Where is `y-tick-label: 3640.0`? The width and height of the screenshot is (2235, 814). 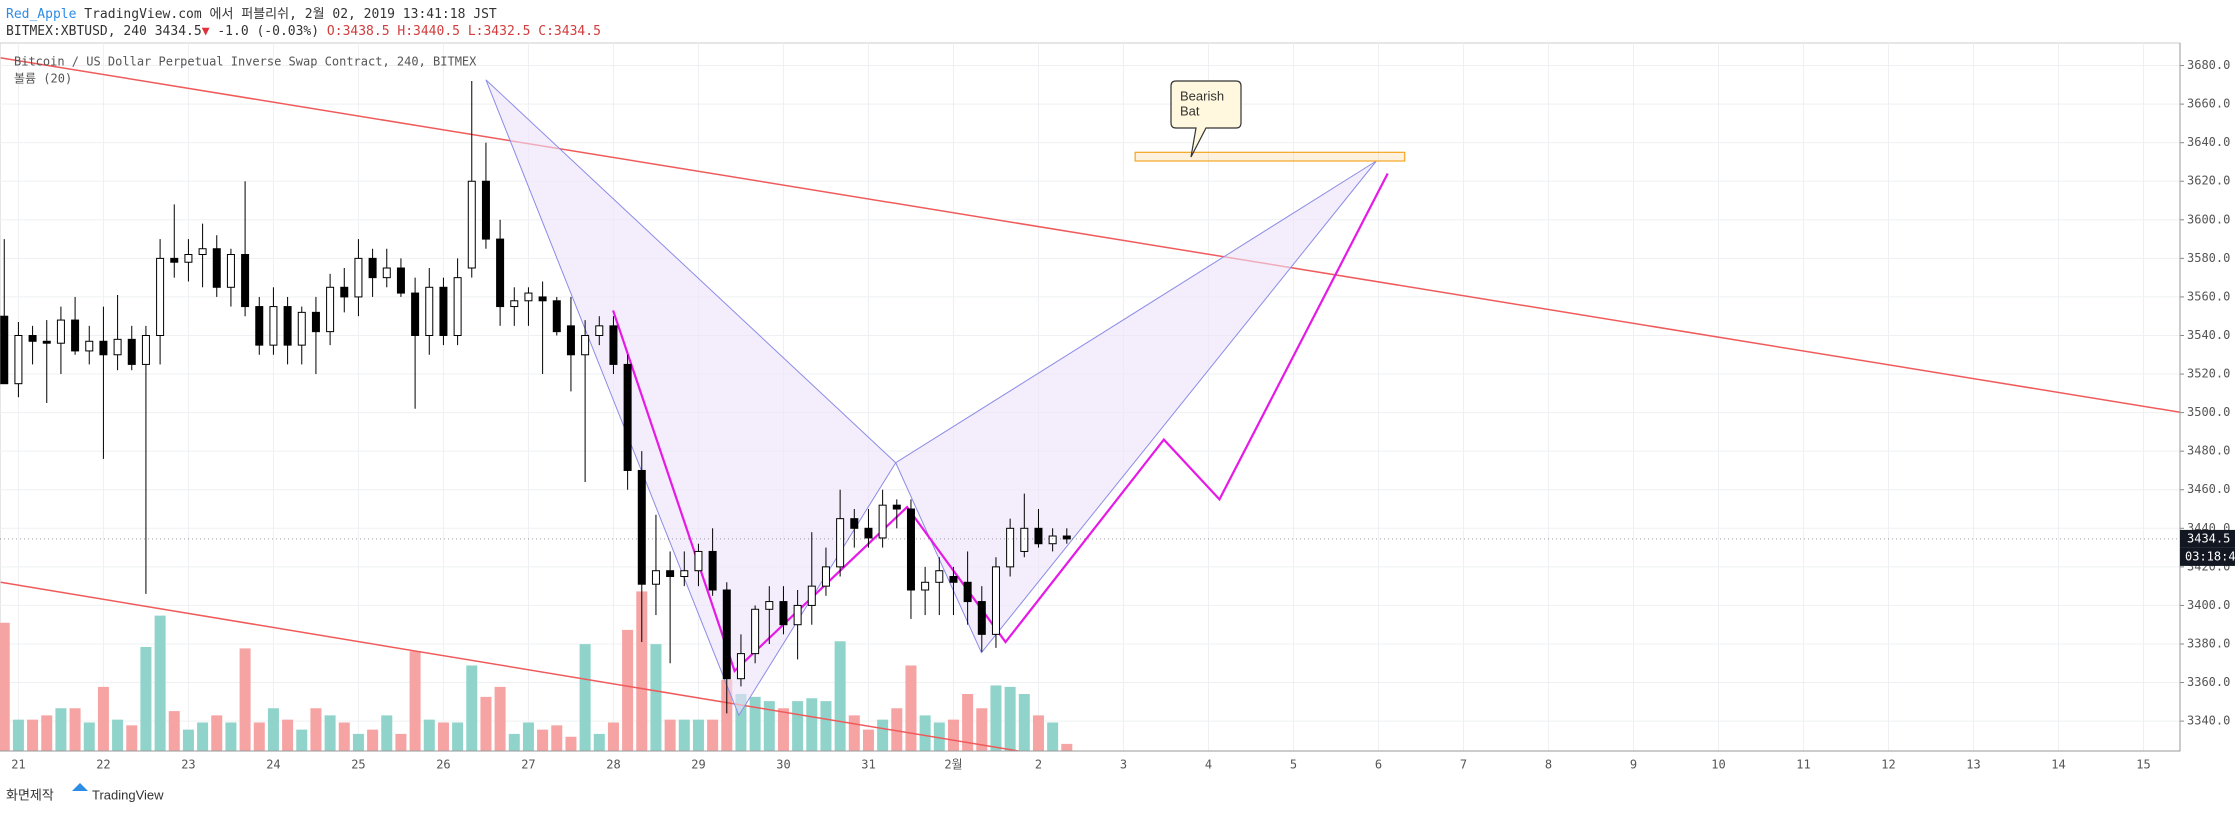 y-tick-label: 3640.0 is located at coordinates (2208, 142).